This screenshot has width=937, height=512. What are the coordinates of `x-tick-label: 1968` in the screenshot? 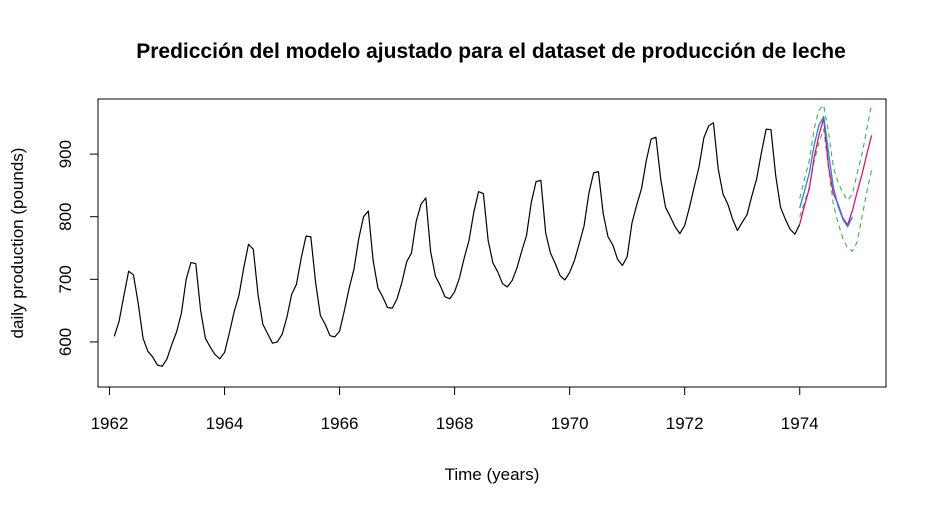 It's located at (455, 423).